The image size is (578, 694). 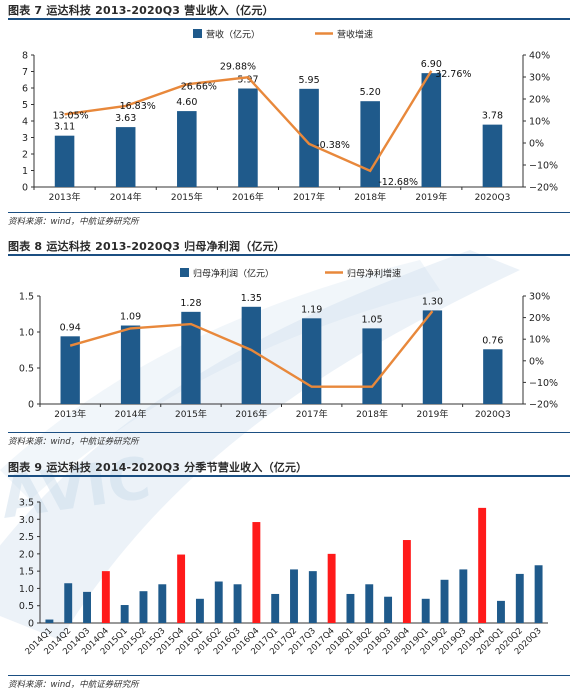 I want to click on chart8-ytick-label: 1.0, so click(x=26, y=333).